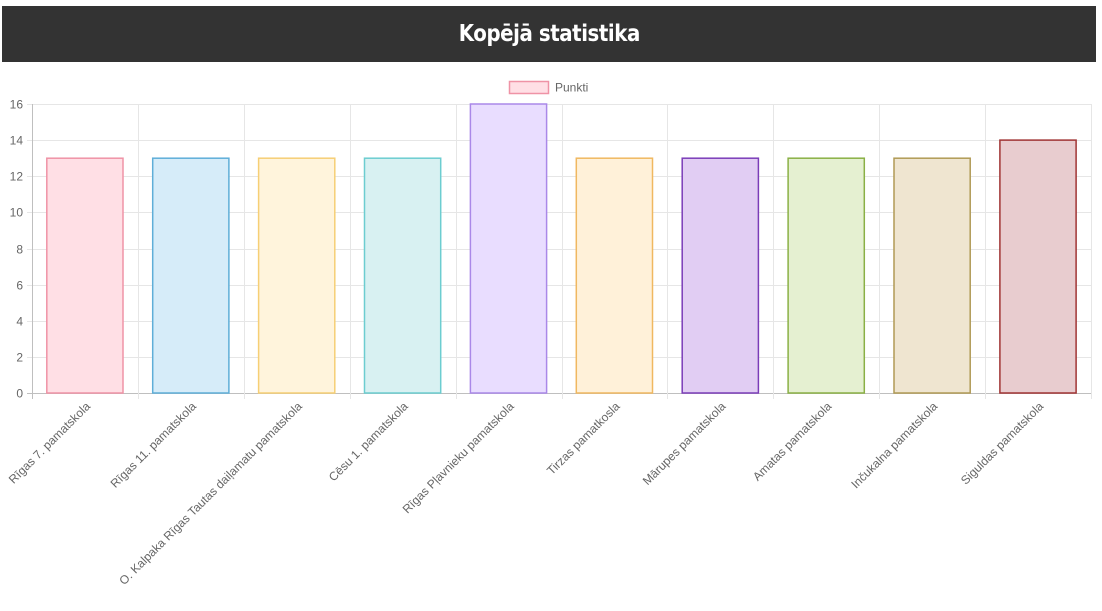 The height and width of the screenshot is (611, 1102). What do you see at coordinates (792, 441) in the screenshot?
I see `x-tick-label: Amatas pamatskola` at bounding box center [792, 441].